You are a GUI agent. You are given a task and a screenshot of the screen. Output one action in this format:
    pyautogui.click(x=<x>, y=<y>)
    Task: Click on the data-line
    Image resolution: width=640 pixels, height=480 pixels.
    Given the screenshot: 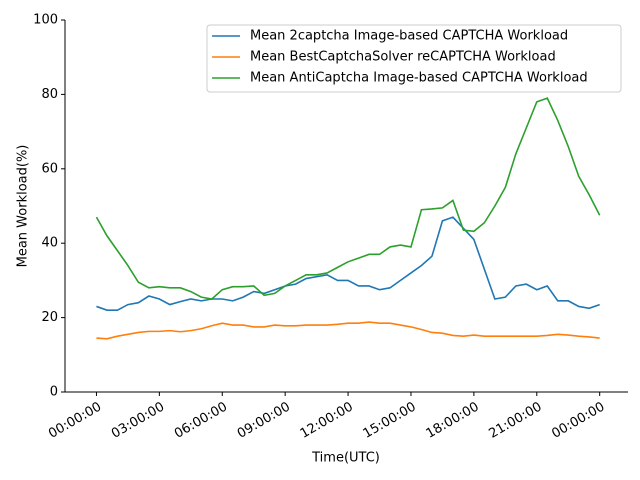 What is the action you would take?
    pyautogui.click(x=348, y=330)
    